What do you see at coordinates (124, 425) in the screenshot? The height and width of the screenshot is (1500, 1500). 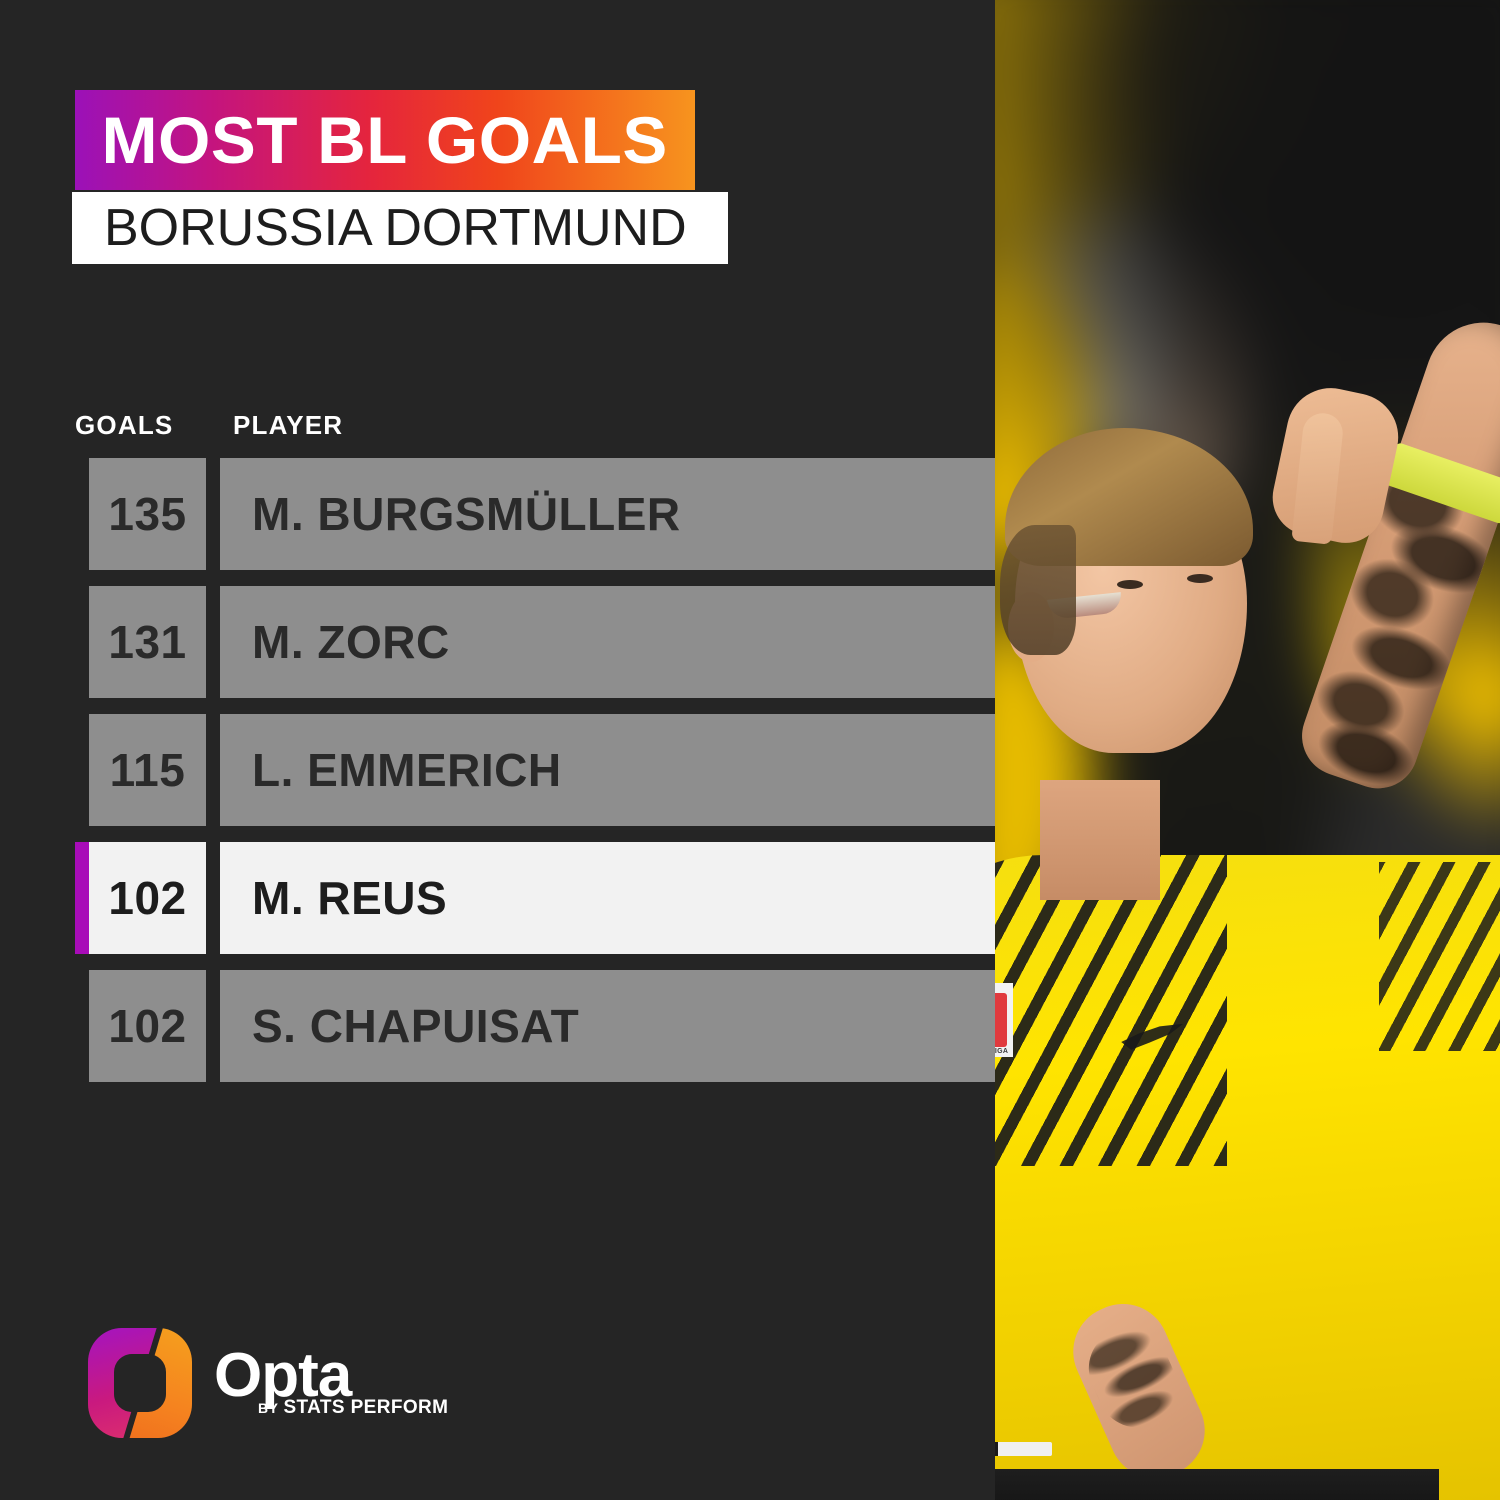 I see `column-header-goals: GOALS` at bounding box center [124, 425].